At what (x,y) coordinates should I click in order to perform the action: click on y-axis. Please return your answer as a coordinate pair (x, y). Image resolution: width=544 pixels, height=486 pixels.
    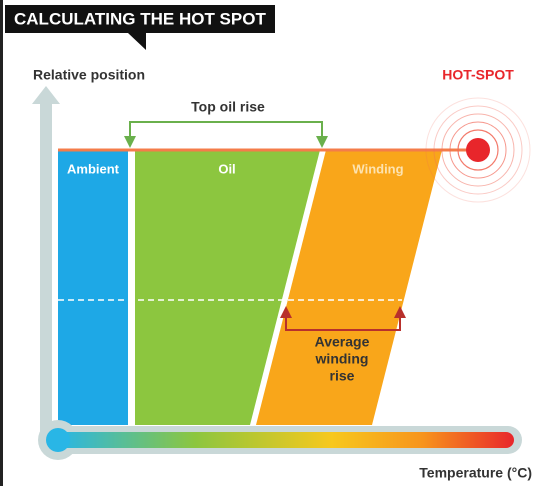
    Looking at the image, I should click on (46, 267).